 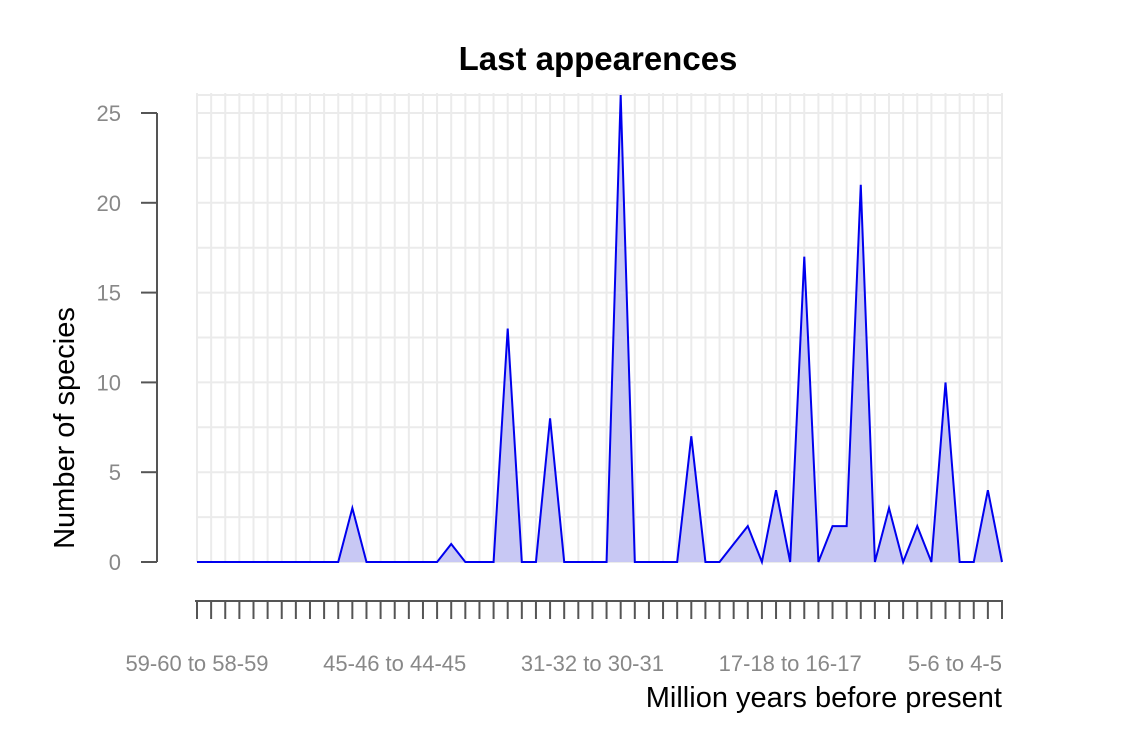 I want to click on x-tick-label: 5-6 to 4-5, so click(x=955, y=663).